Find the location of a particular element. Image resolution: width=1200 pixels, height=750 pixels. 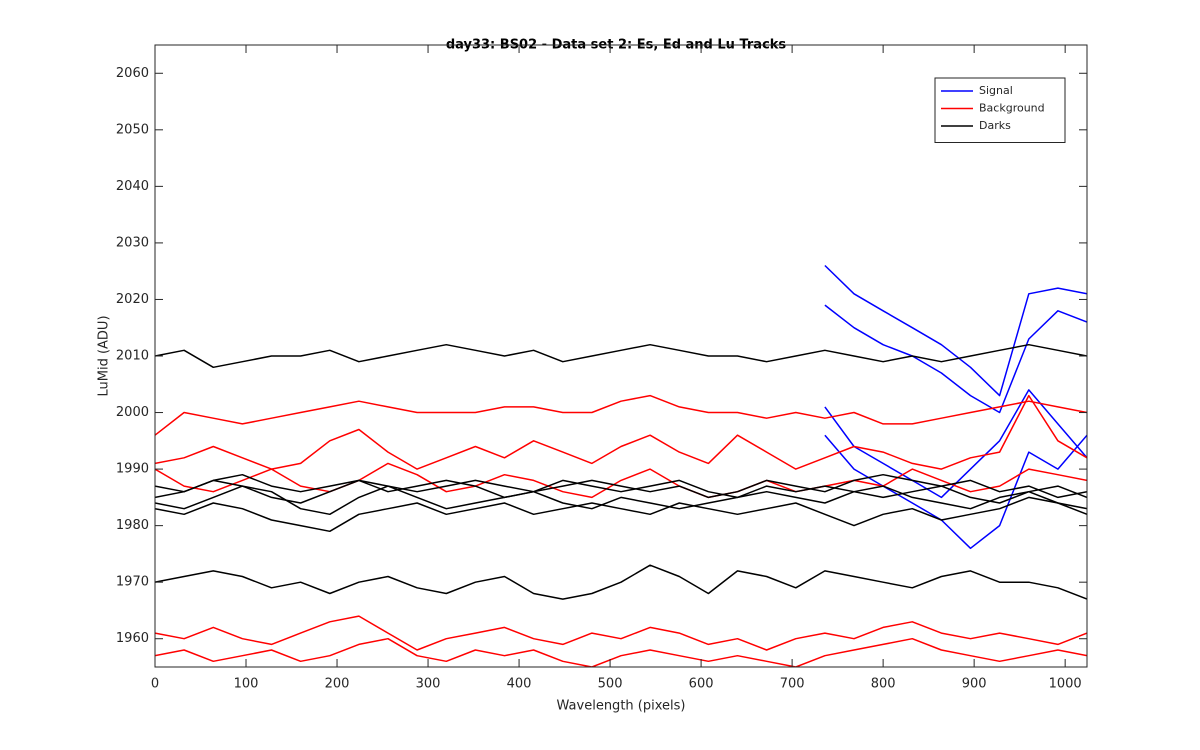

y-tick-label: 2040 is located at coordinates (132, 186).